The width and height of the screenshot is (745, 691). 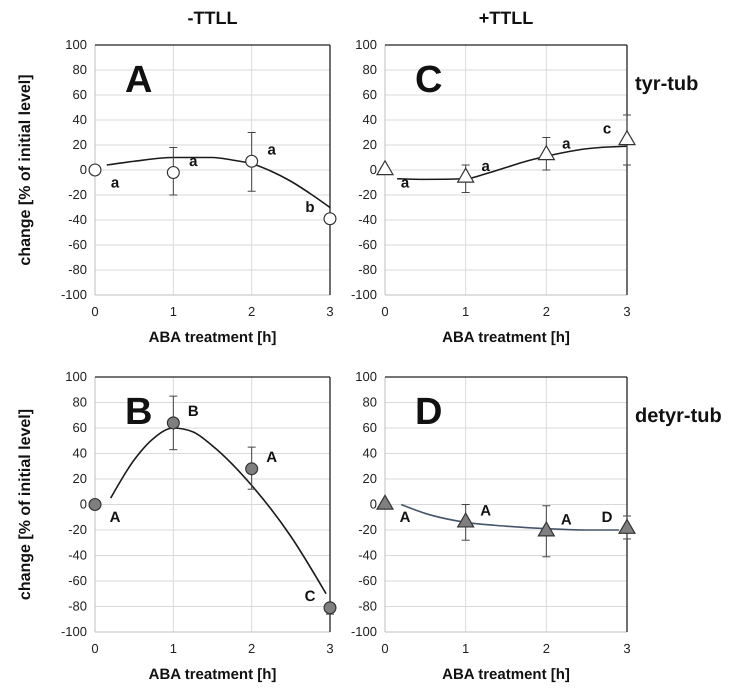 What do you see at coordinates (607, 129) in the screenshot?
I see `annotation: c` at bounding box center [607, 129].